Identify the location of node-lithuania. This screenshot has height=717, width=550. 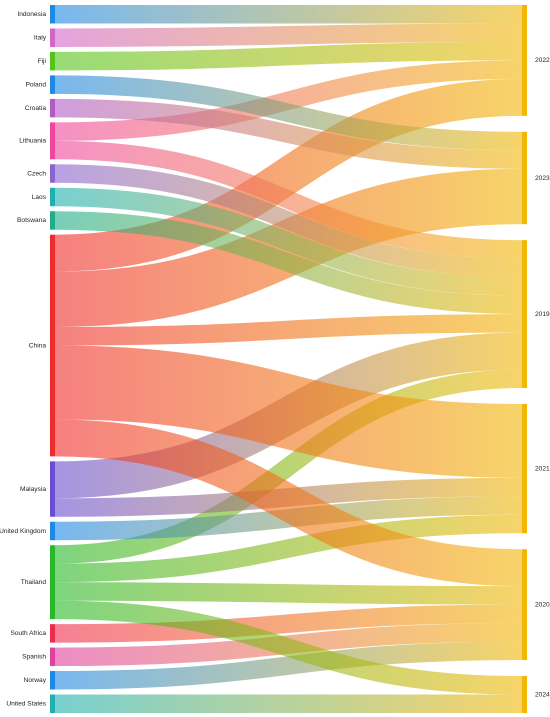
(52, 141).